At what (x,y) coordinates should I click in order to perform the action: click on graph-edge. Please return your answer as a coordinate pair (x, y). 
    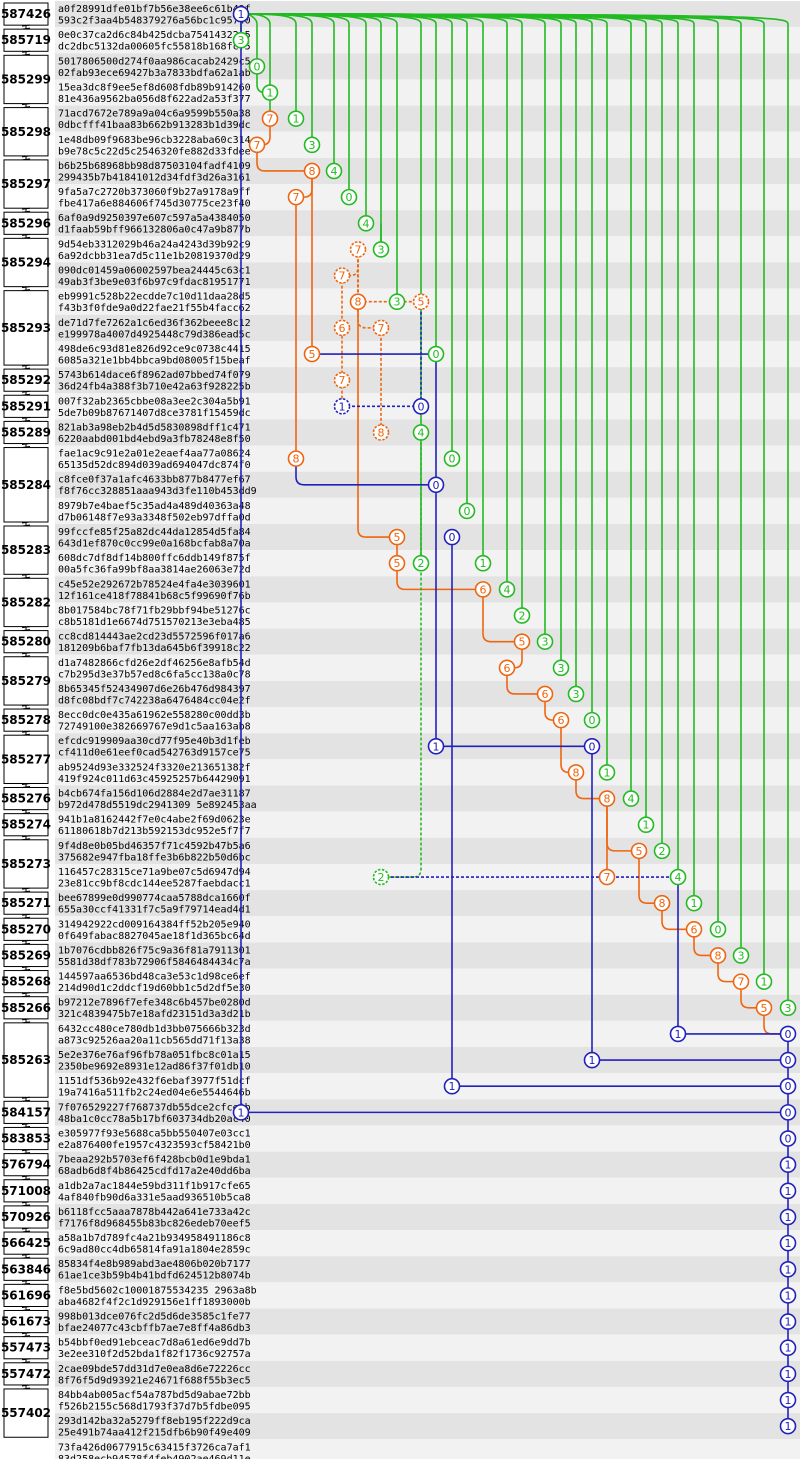
    Looking at the image, I should click on (377, 419).